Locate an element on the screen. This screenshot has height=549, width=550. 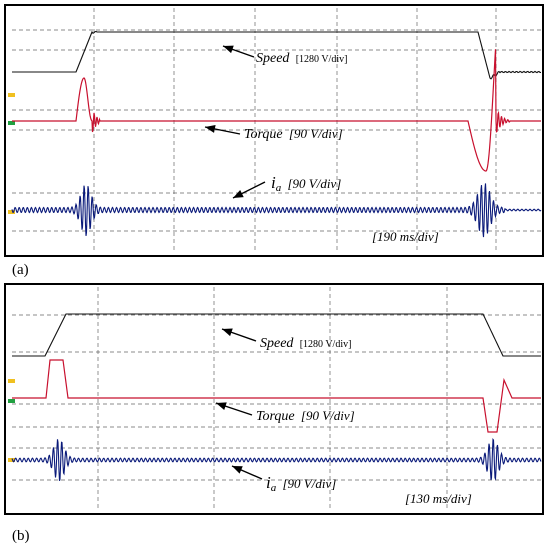
panel-a-markers is located at coordinates (11, 153).